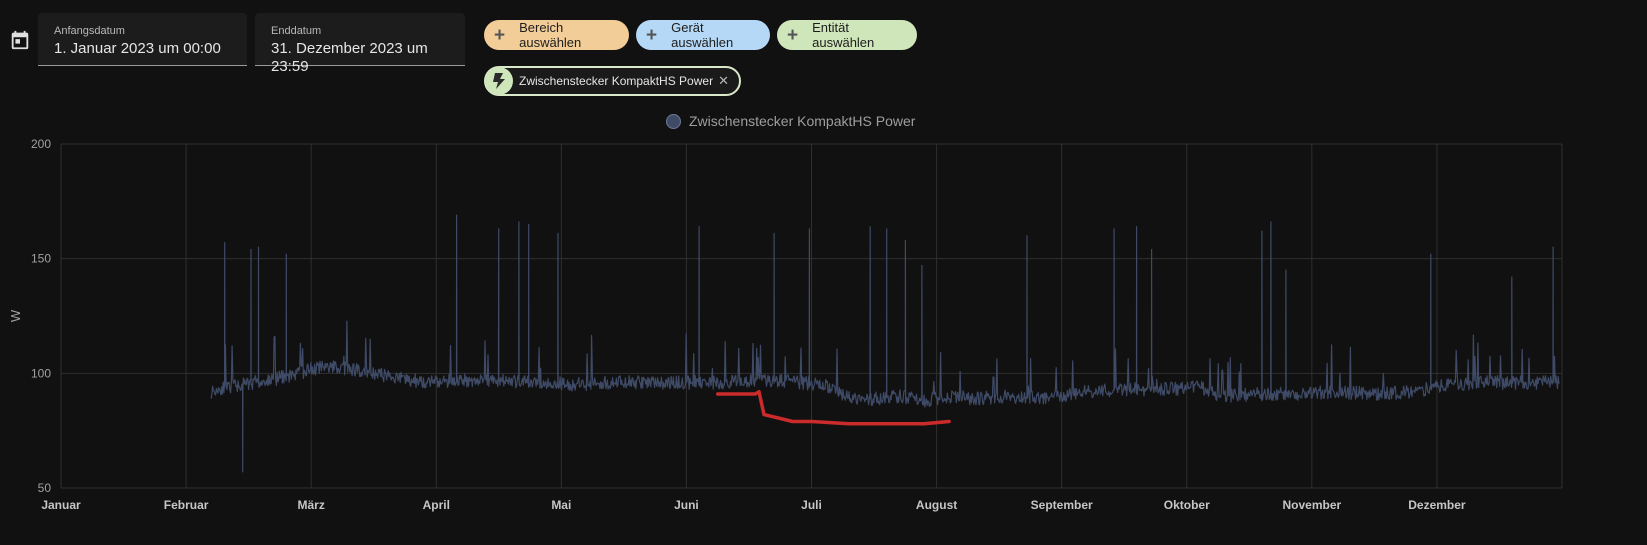 This screenshot has width=1647, height=545. Describe the element at coordinates (1437, 505) in the screenshot. I see `x-tick-label: Dezember` at that location.